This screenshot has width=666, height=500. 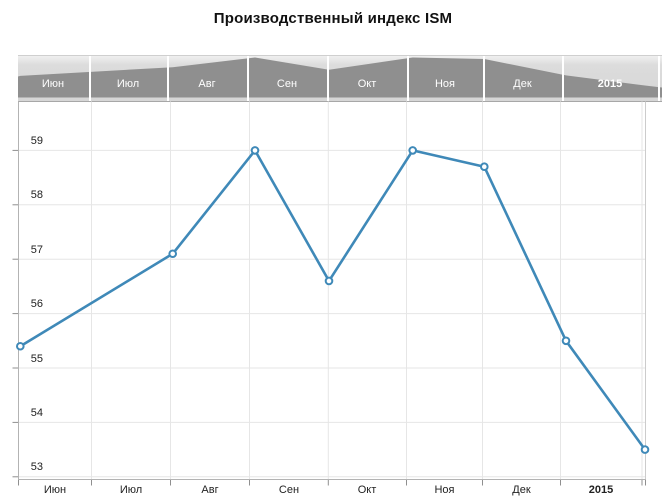 What do you see at coordinates (53, 84) in the screenshot?
I see `navigator-month-label: Июн` at bounding box center [53, 84].